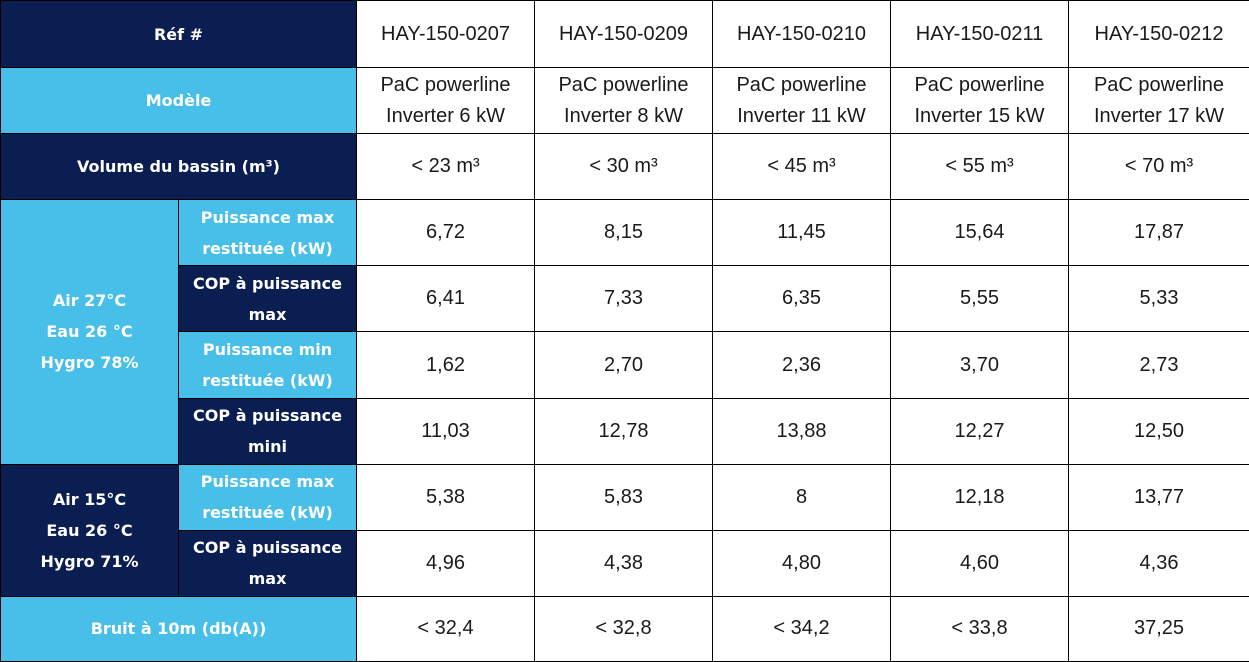 The width and height of the screenshot is (1249, 662). What do you see at coordinates (802, 563) in the screenshot?
I see `cell-value: 4,80` at bounding box center [802, 563].